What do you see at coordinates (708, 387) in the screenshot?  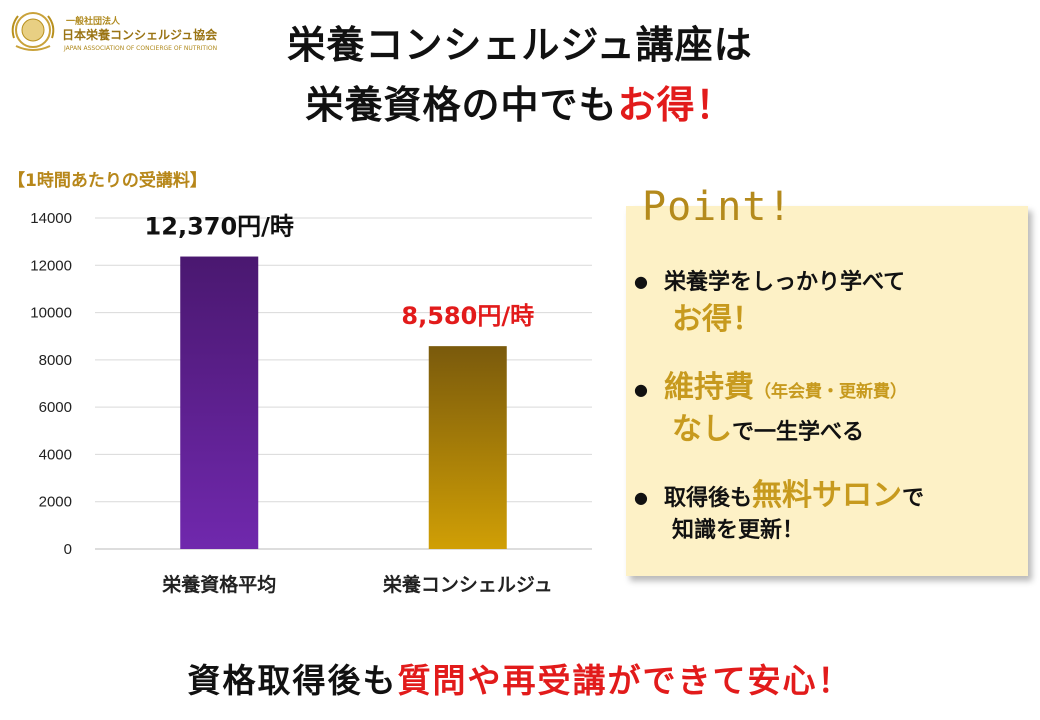 I see `point-item-2-gold: 維持費` at bounding box center [708, 387].